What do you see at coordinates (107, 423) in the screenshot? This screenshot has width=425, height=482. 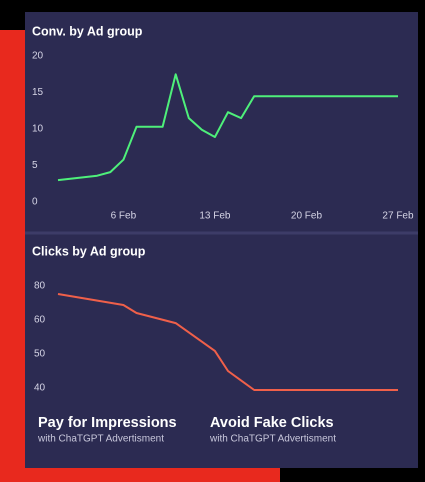 I see `feature-title: Pay for Impressions` at bounding box center [107, 423].